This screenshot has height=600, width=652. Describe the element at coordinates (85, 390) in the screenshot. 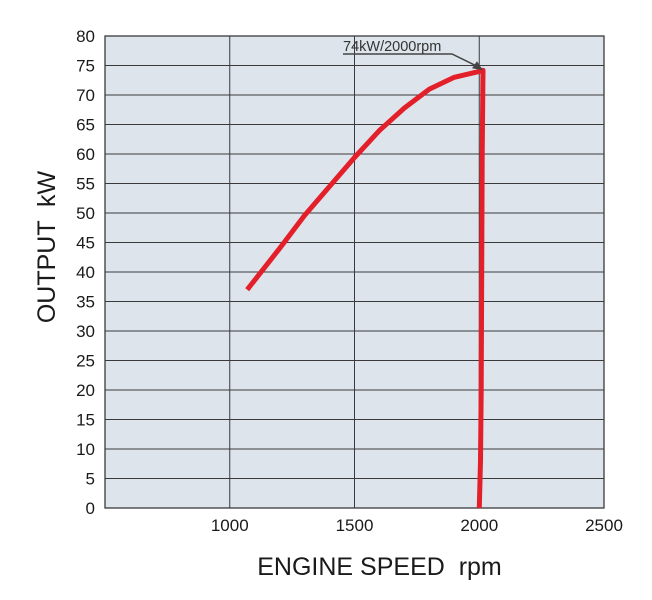

I see `y-tick-label: 20` at that location.